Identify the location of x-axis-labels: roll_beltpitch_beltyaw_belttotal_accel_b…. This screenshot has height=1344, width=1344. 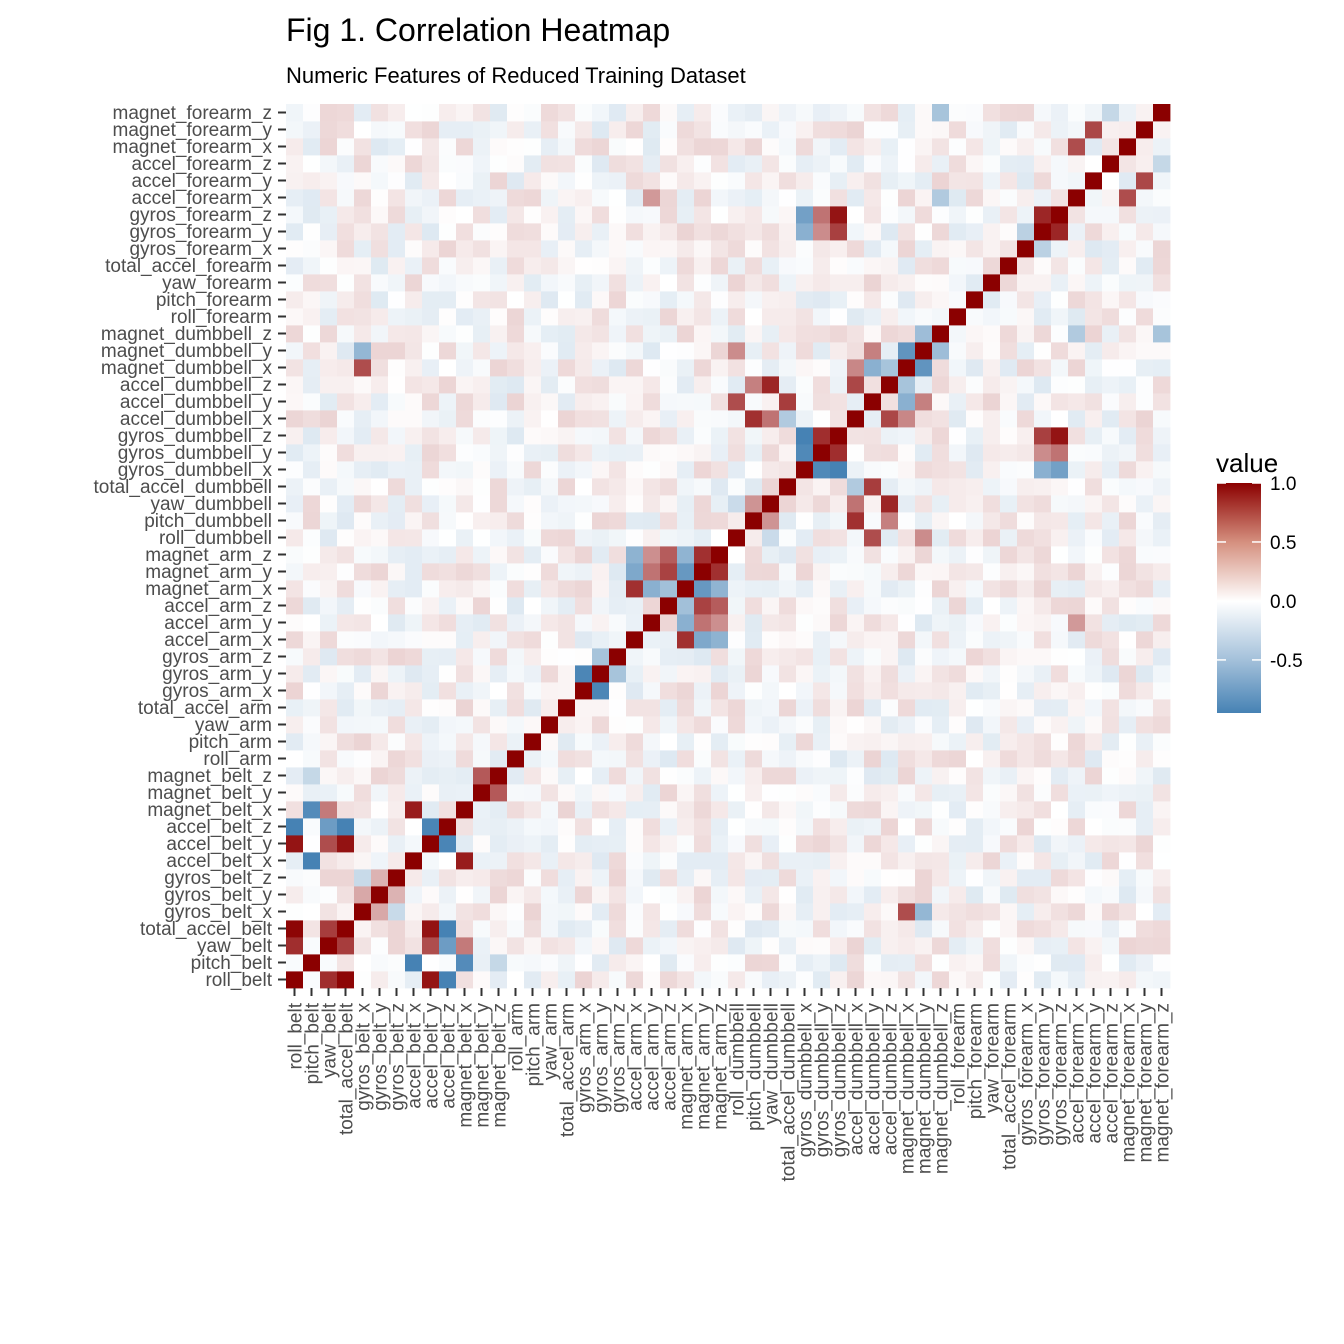
(730, 1091).